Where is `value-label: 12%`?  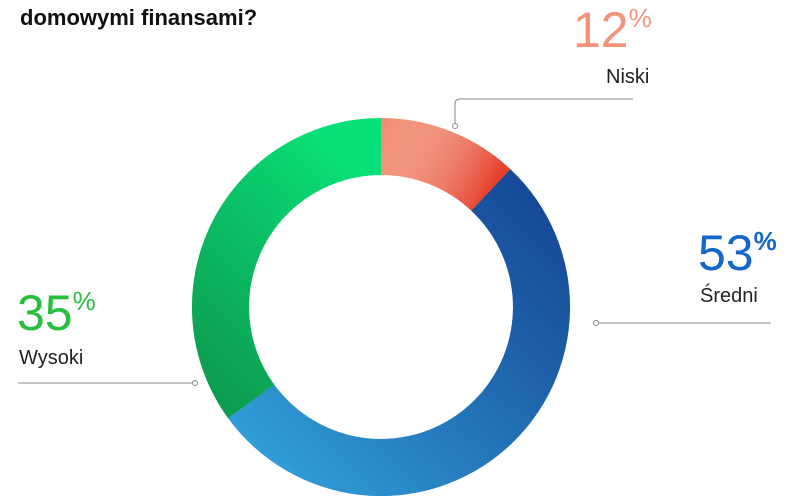 value-label: 12% is located at coordinates (612, 30).